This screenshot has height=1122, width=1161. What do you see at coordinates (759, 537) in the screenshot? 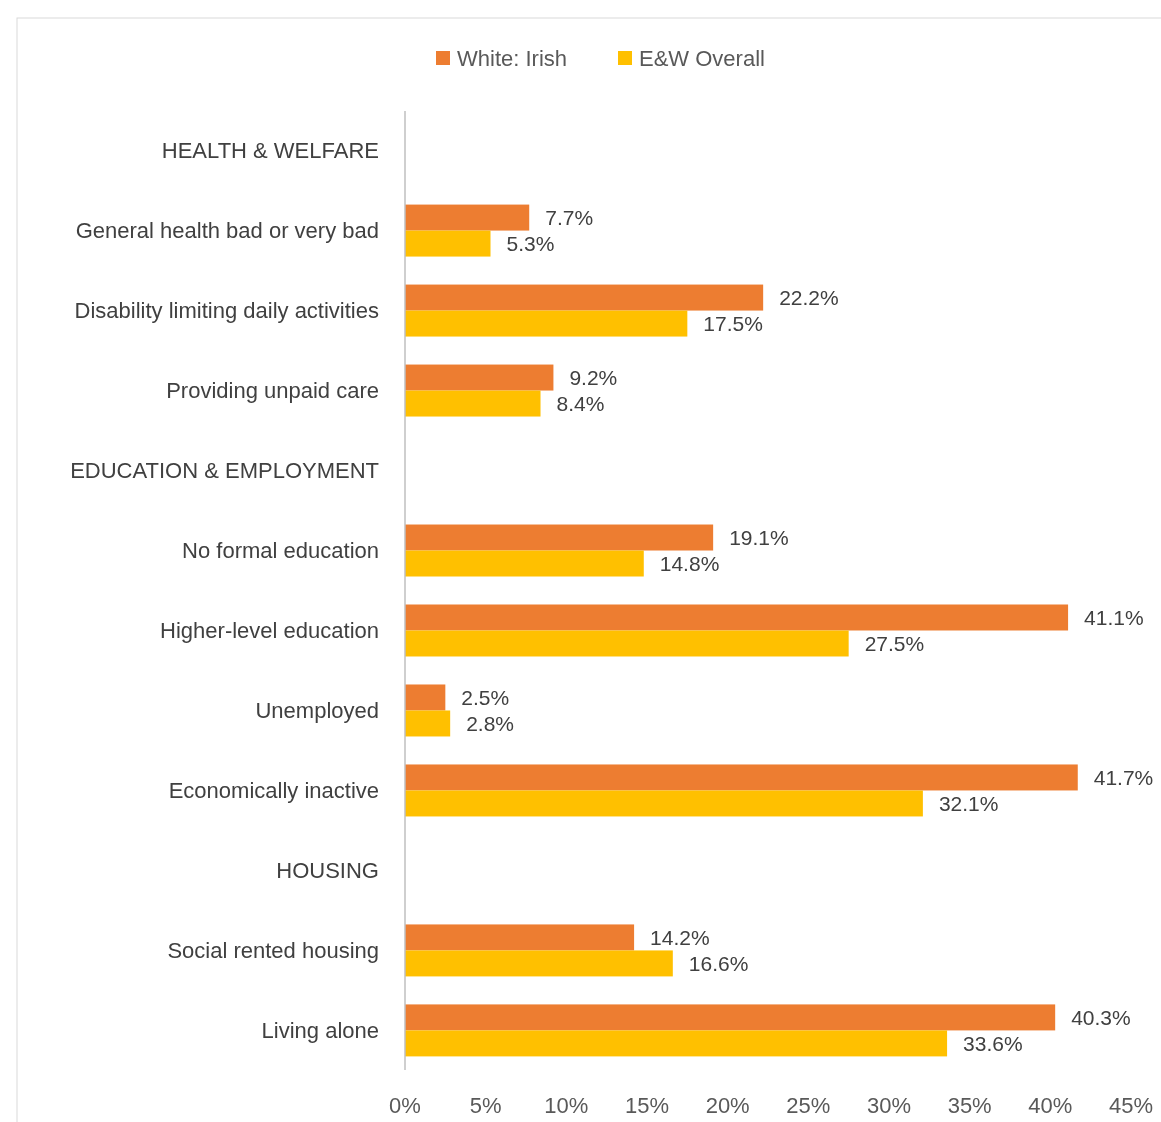
I see `data-label: 19.1%` at bounding box center [759, 537].